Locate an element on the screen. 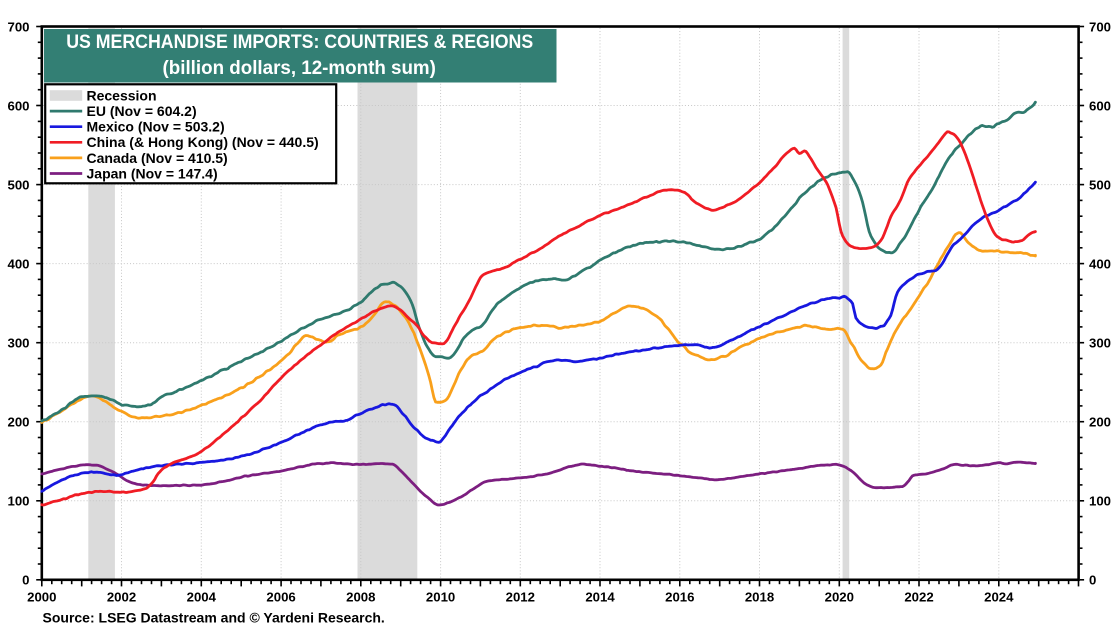 The width and height of the screenshot is (1120, 630). svg-text: 2010 is located at coordinates (440, 597).